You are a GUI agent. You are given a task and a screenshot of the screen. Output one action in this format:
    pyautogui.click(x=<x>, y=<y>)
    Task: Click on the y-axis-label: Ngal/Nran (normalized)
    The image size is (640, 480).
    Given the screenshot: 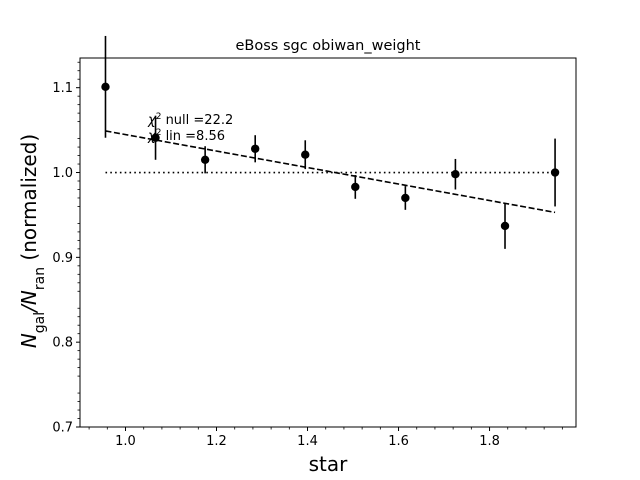 What is the action you would take?
    pyautogui.click(x=32, y=241)
    